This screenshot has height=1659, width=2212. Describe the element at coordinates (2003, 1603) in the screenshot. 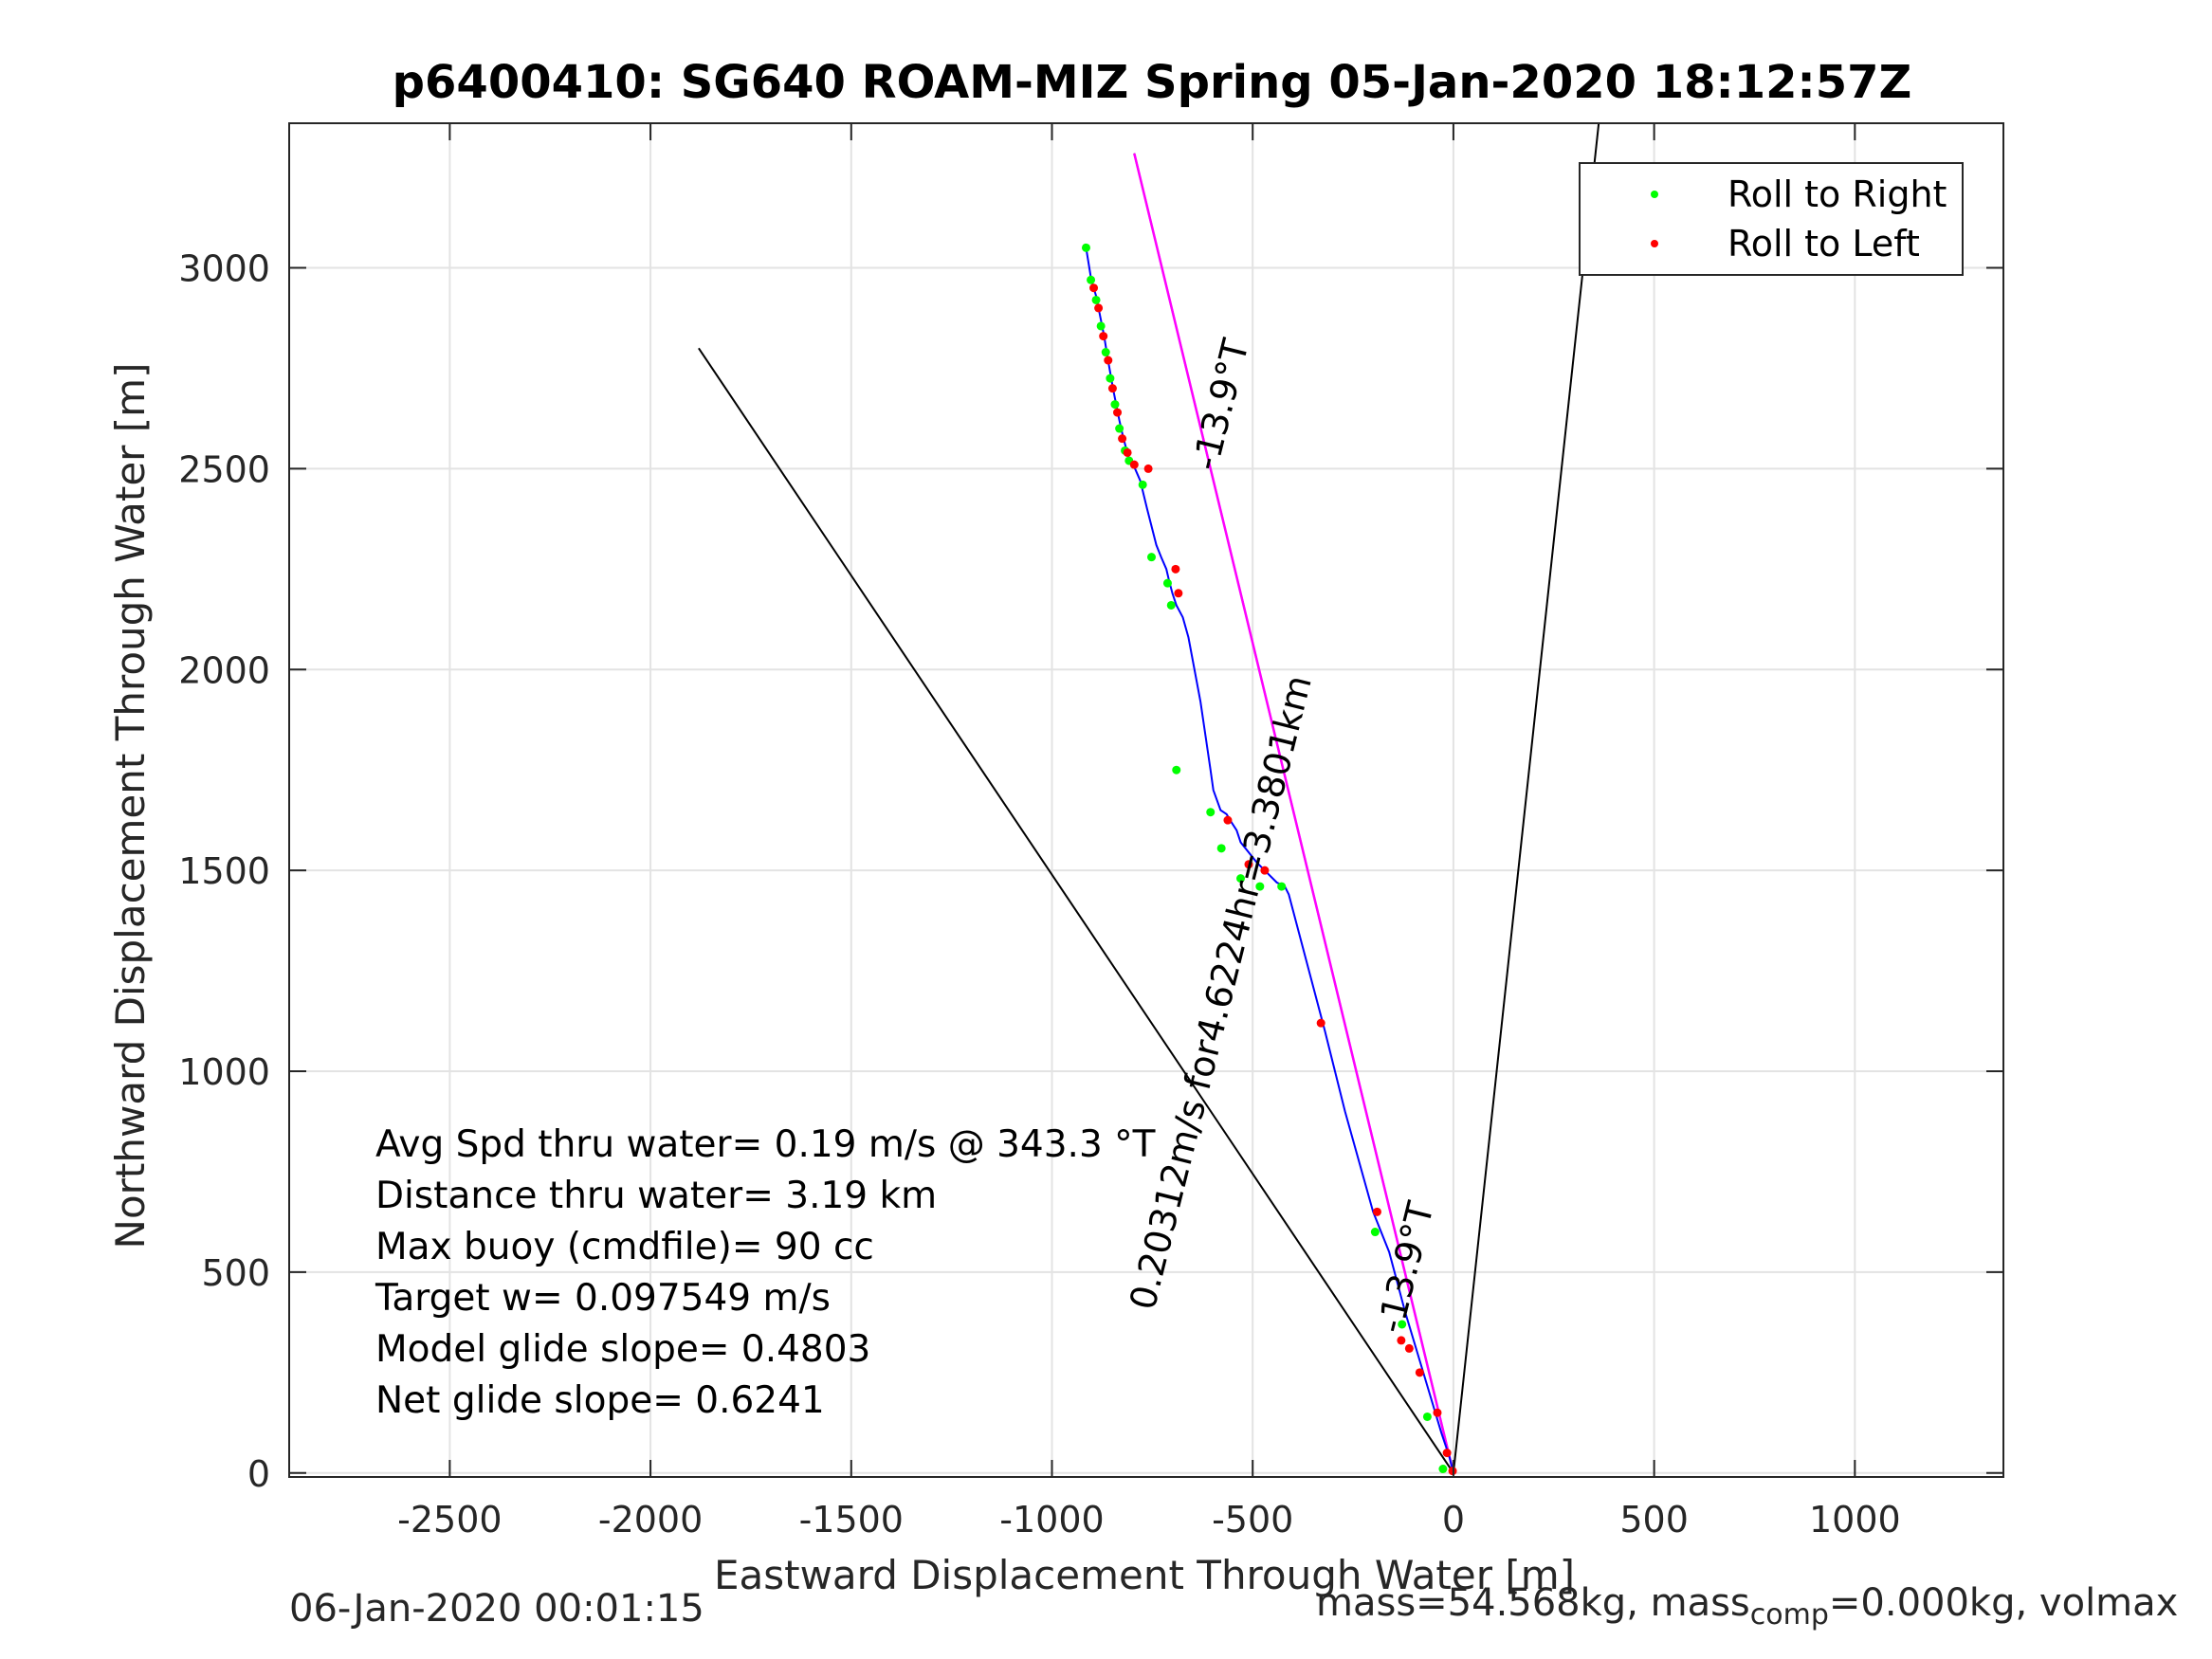

I see `footer-mass-suffix: =0.000kg, volmax` at that location.